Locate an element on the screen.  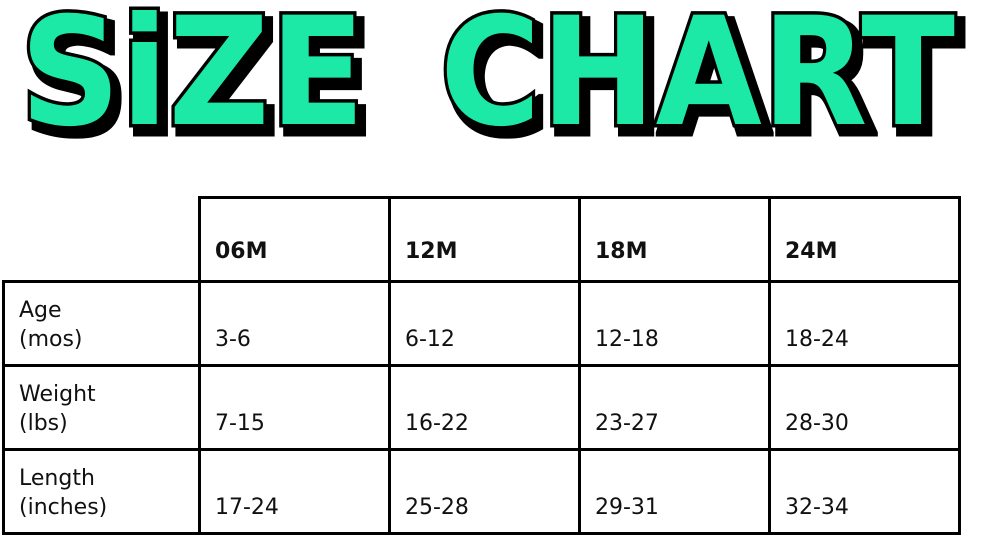
table-cell: 32-34 is located at coordinates (864, 491).